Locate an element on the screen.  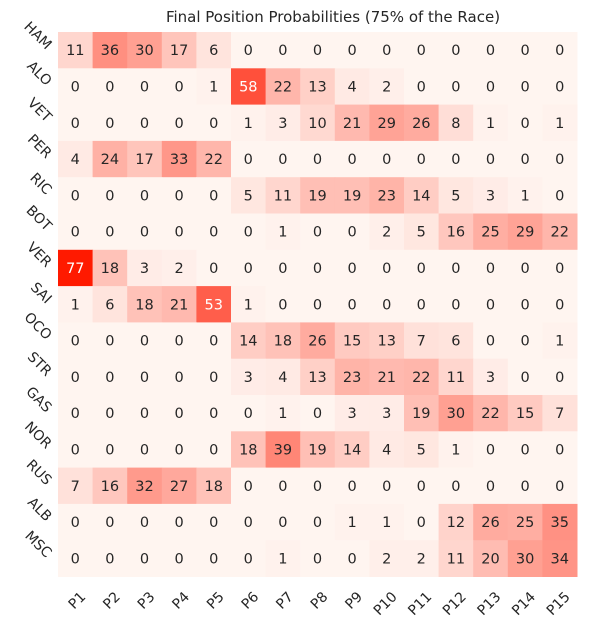
cell-value-label: 53 is located at coordinates (213, 305).